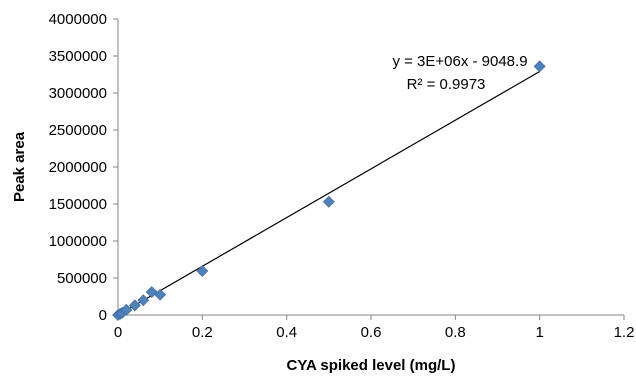 Image resolution: width=636 pixels, height=376 pixels. I want to click on x-tick-label: 0, so click(118, 332).